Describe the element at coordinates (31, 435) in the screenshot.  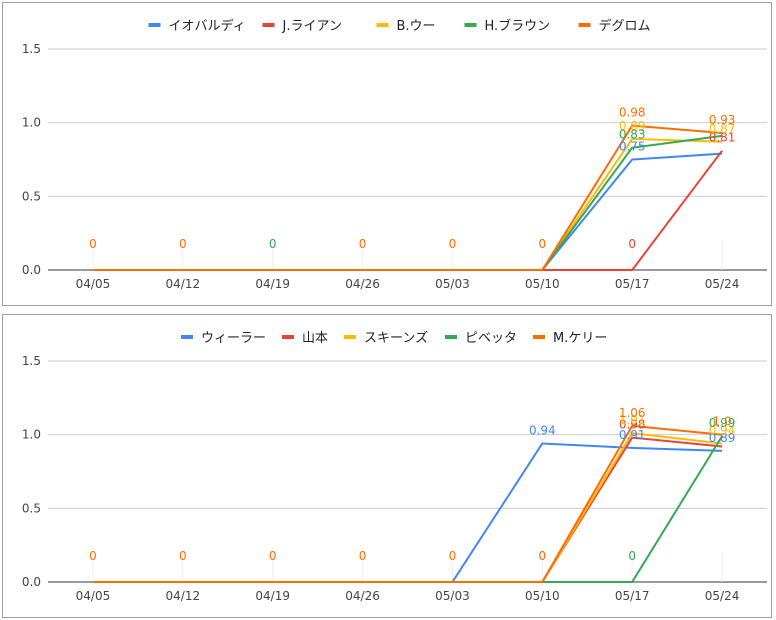
I see `chart2-y-tick-label: 1.0` at that location.